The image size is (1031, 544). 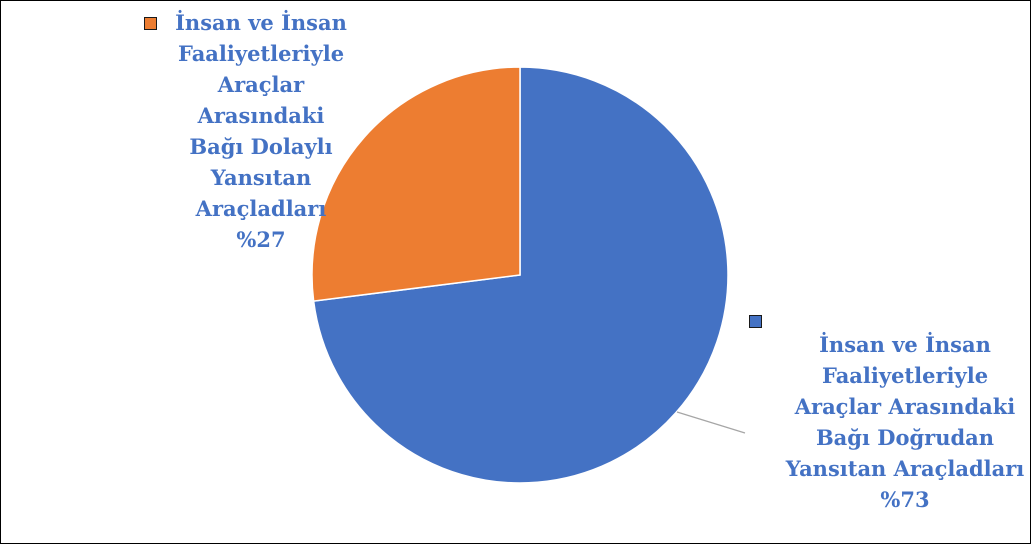 I want to click on legend-key-direct, so click(x=755, y=321).